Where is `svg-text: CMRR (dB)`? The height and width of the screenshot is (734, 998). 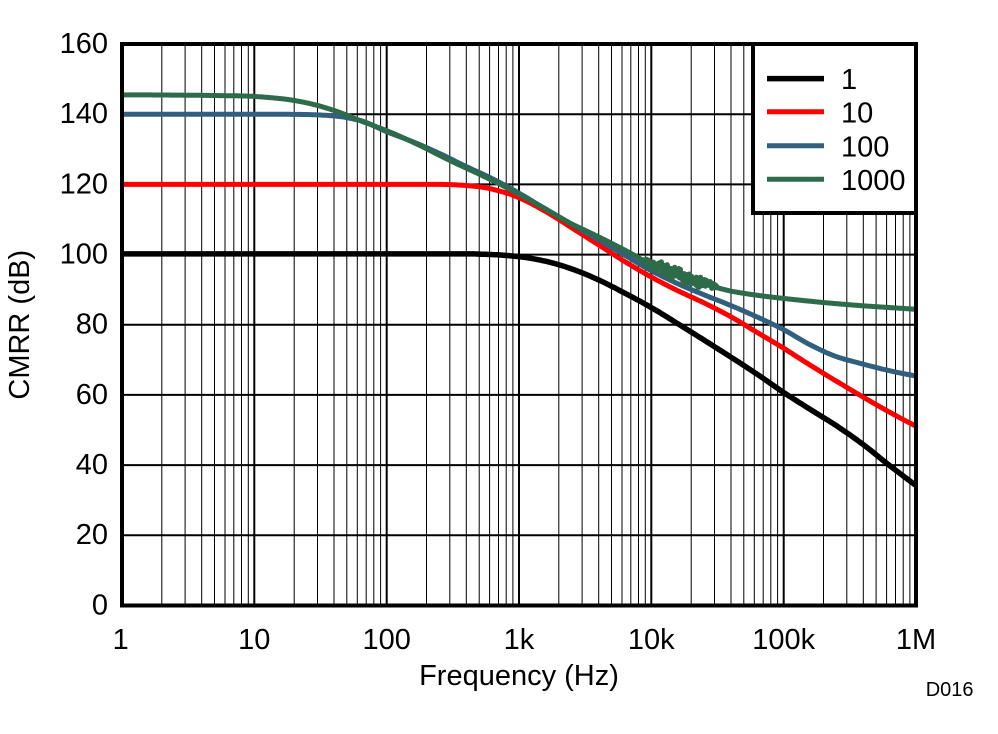
svg-text: CMRR (dB) is located at coordinates (20, 325).